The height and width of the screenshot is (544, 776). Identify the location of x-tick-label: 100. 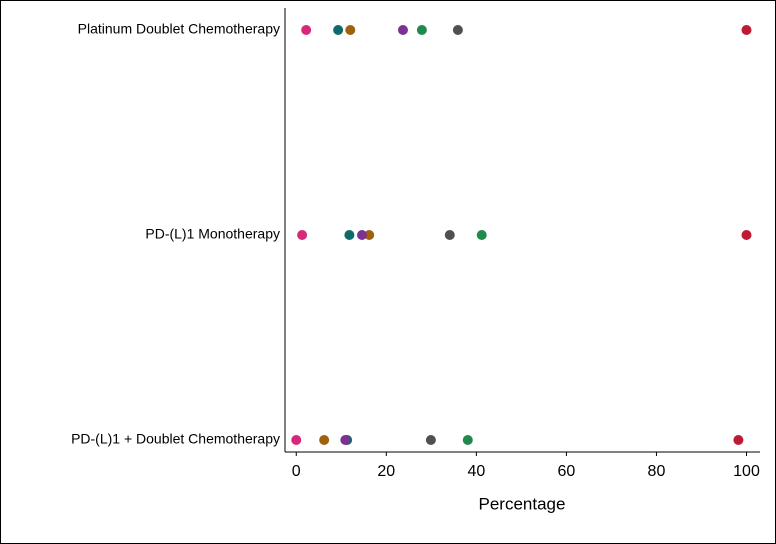
(746, 471).